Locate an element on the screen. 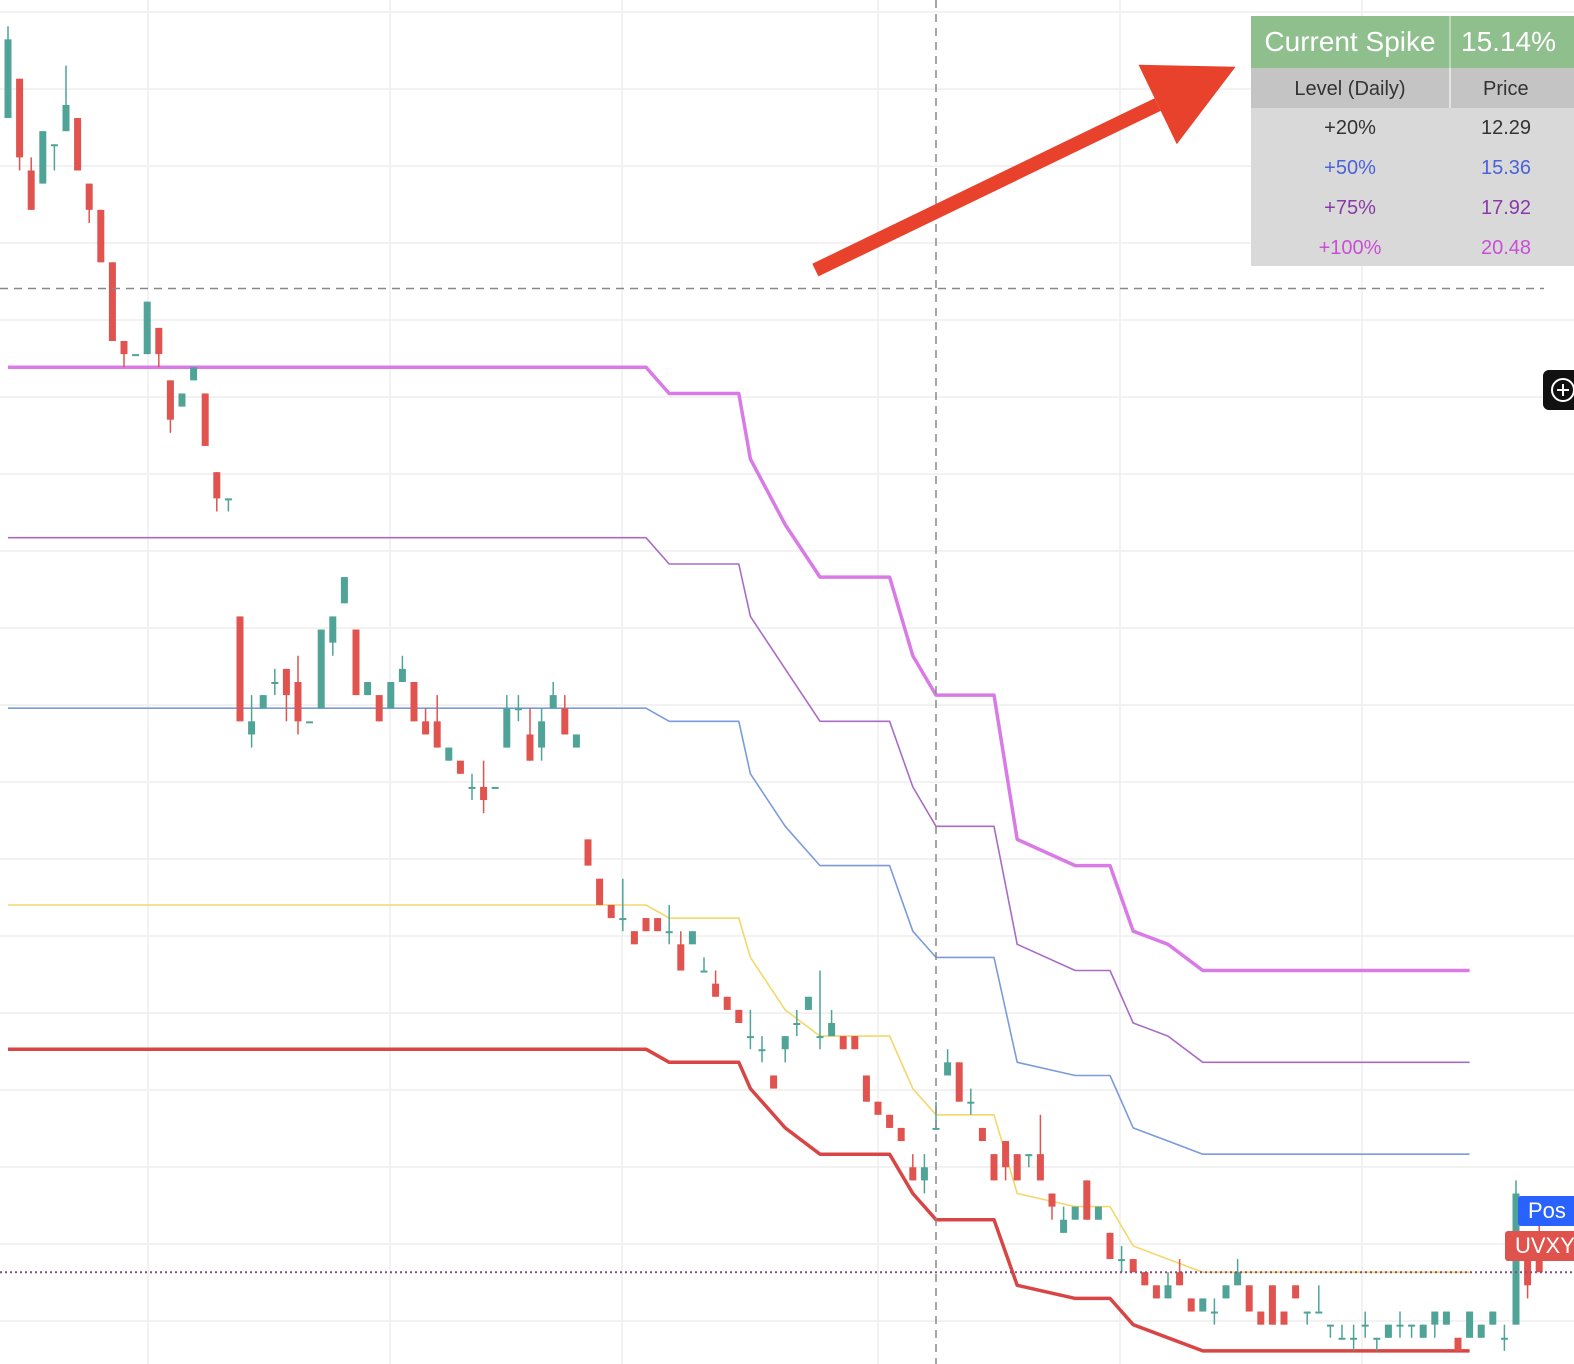 The image size is (1574, 1364). position-tag: Pos is located at coordinates (1546, 1211).